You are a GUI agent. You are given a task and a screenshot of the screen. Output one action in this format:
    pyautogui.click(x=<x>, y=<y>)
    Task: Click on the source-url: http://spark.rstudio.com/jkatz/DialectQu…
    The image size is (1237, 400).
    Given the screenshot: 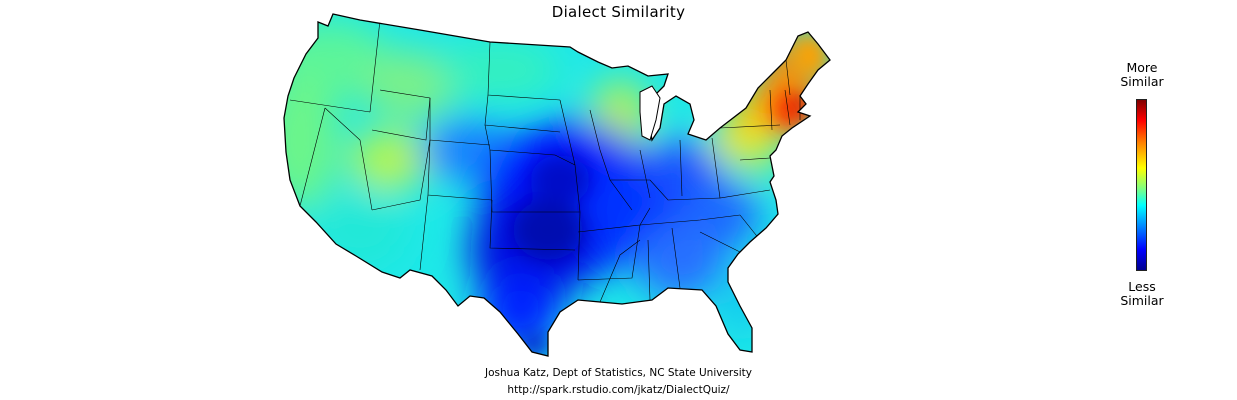 What is the action you would take?
    pyautogui.click(x=618, y=390)
    